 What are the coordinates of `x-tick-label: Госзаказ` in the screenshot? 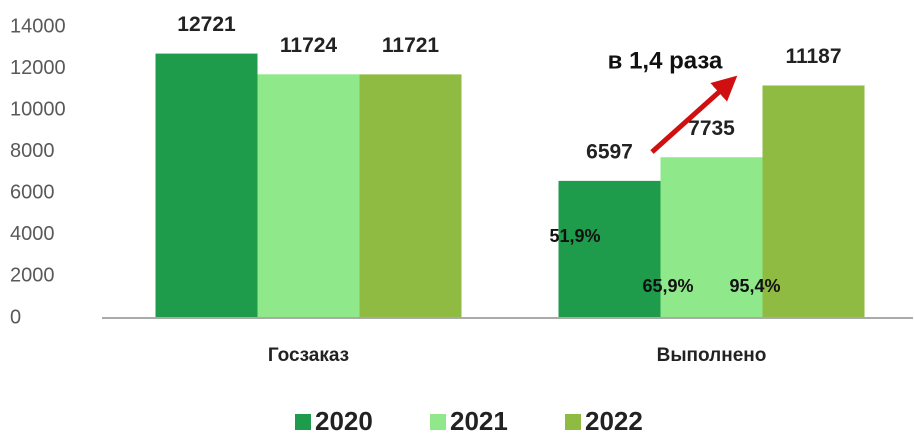 It's located at (308, 355).